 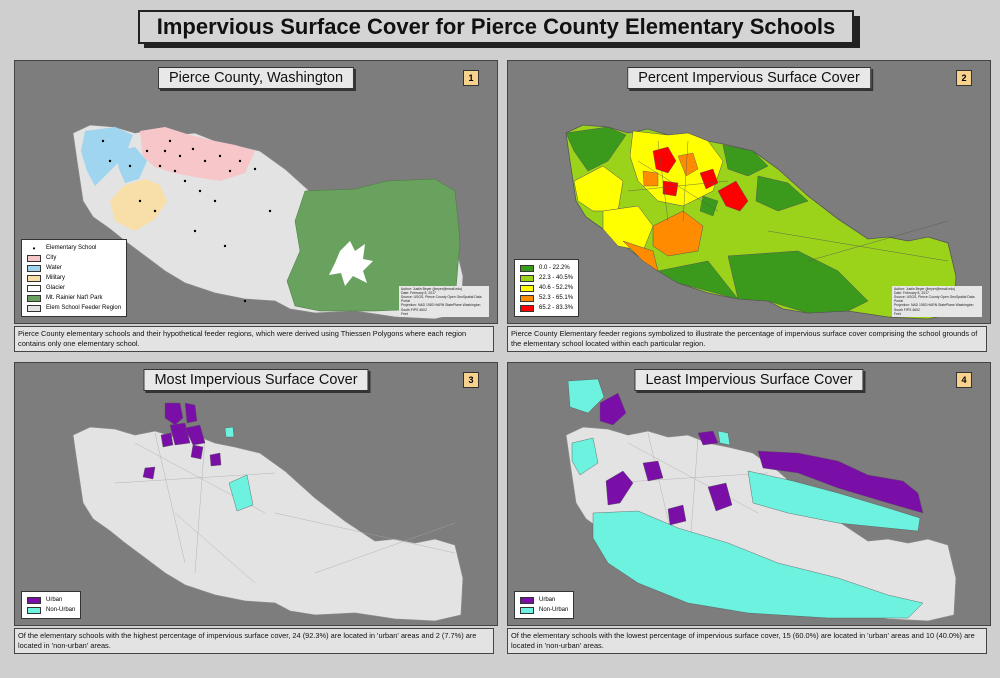 I want to click on legend-label: 22.3 - 40.5%, so click(x=556, y=278).